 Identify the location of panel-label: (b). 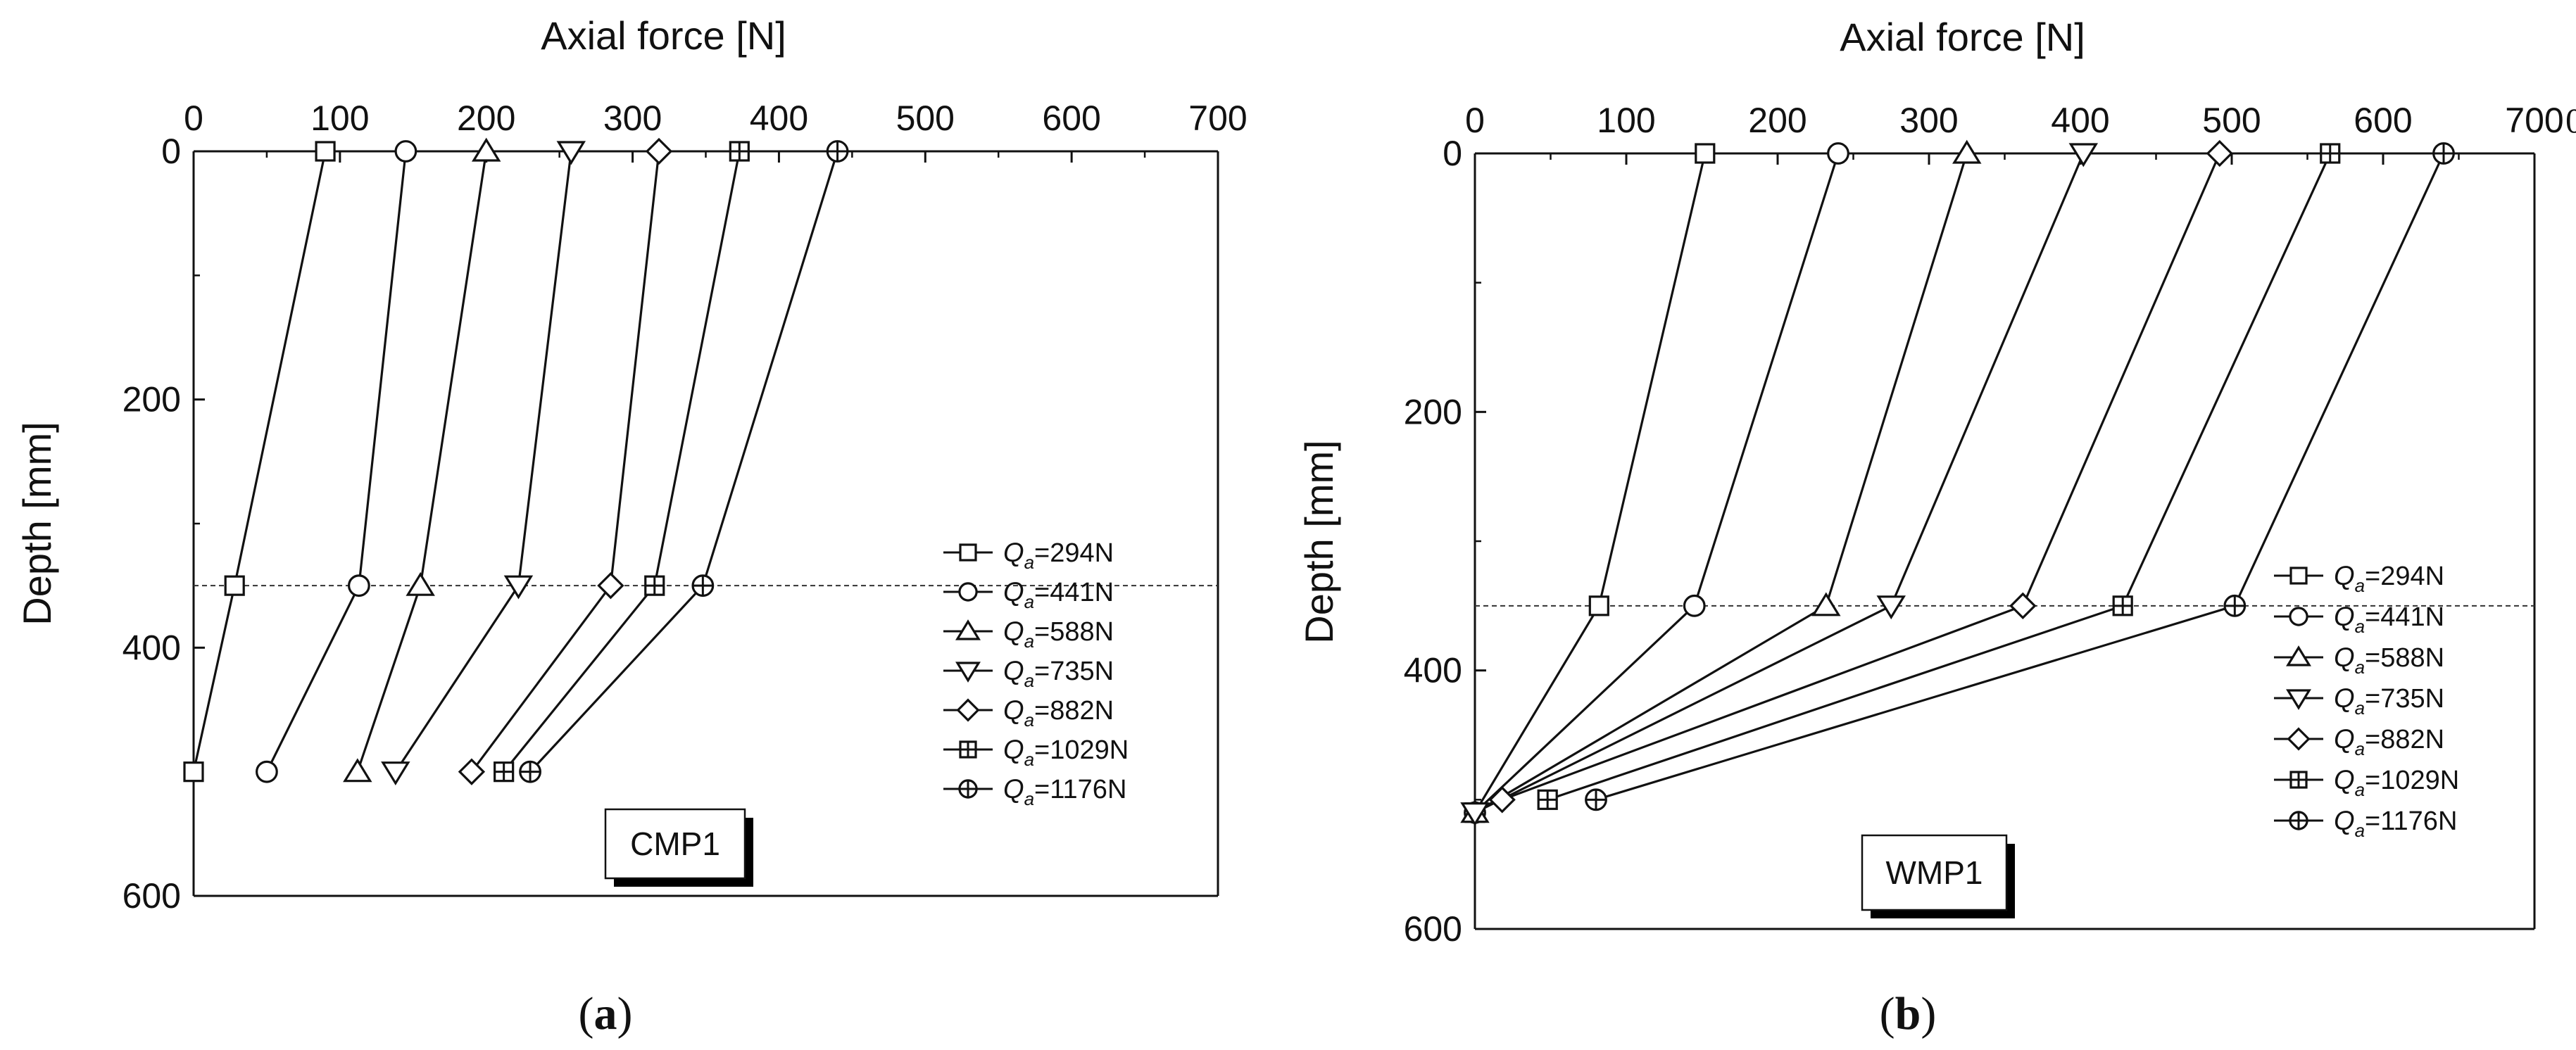
(1909, 1013).